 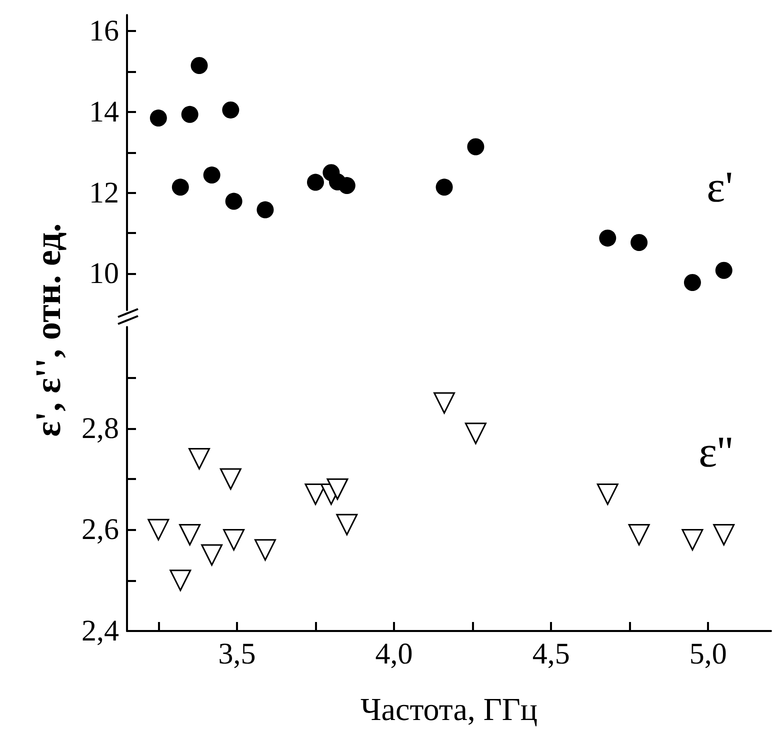 I want to click on series-label: ε'', so click(x=716, y=452).